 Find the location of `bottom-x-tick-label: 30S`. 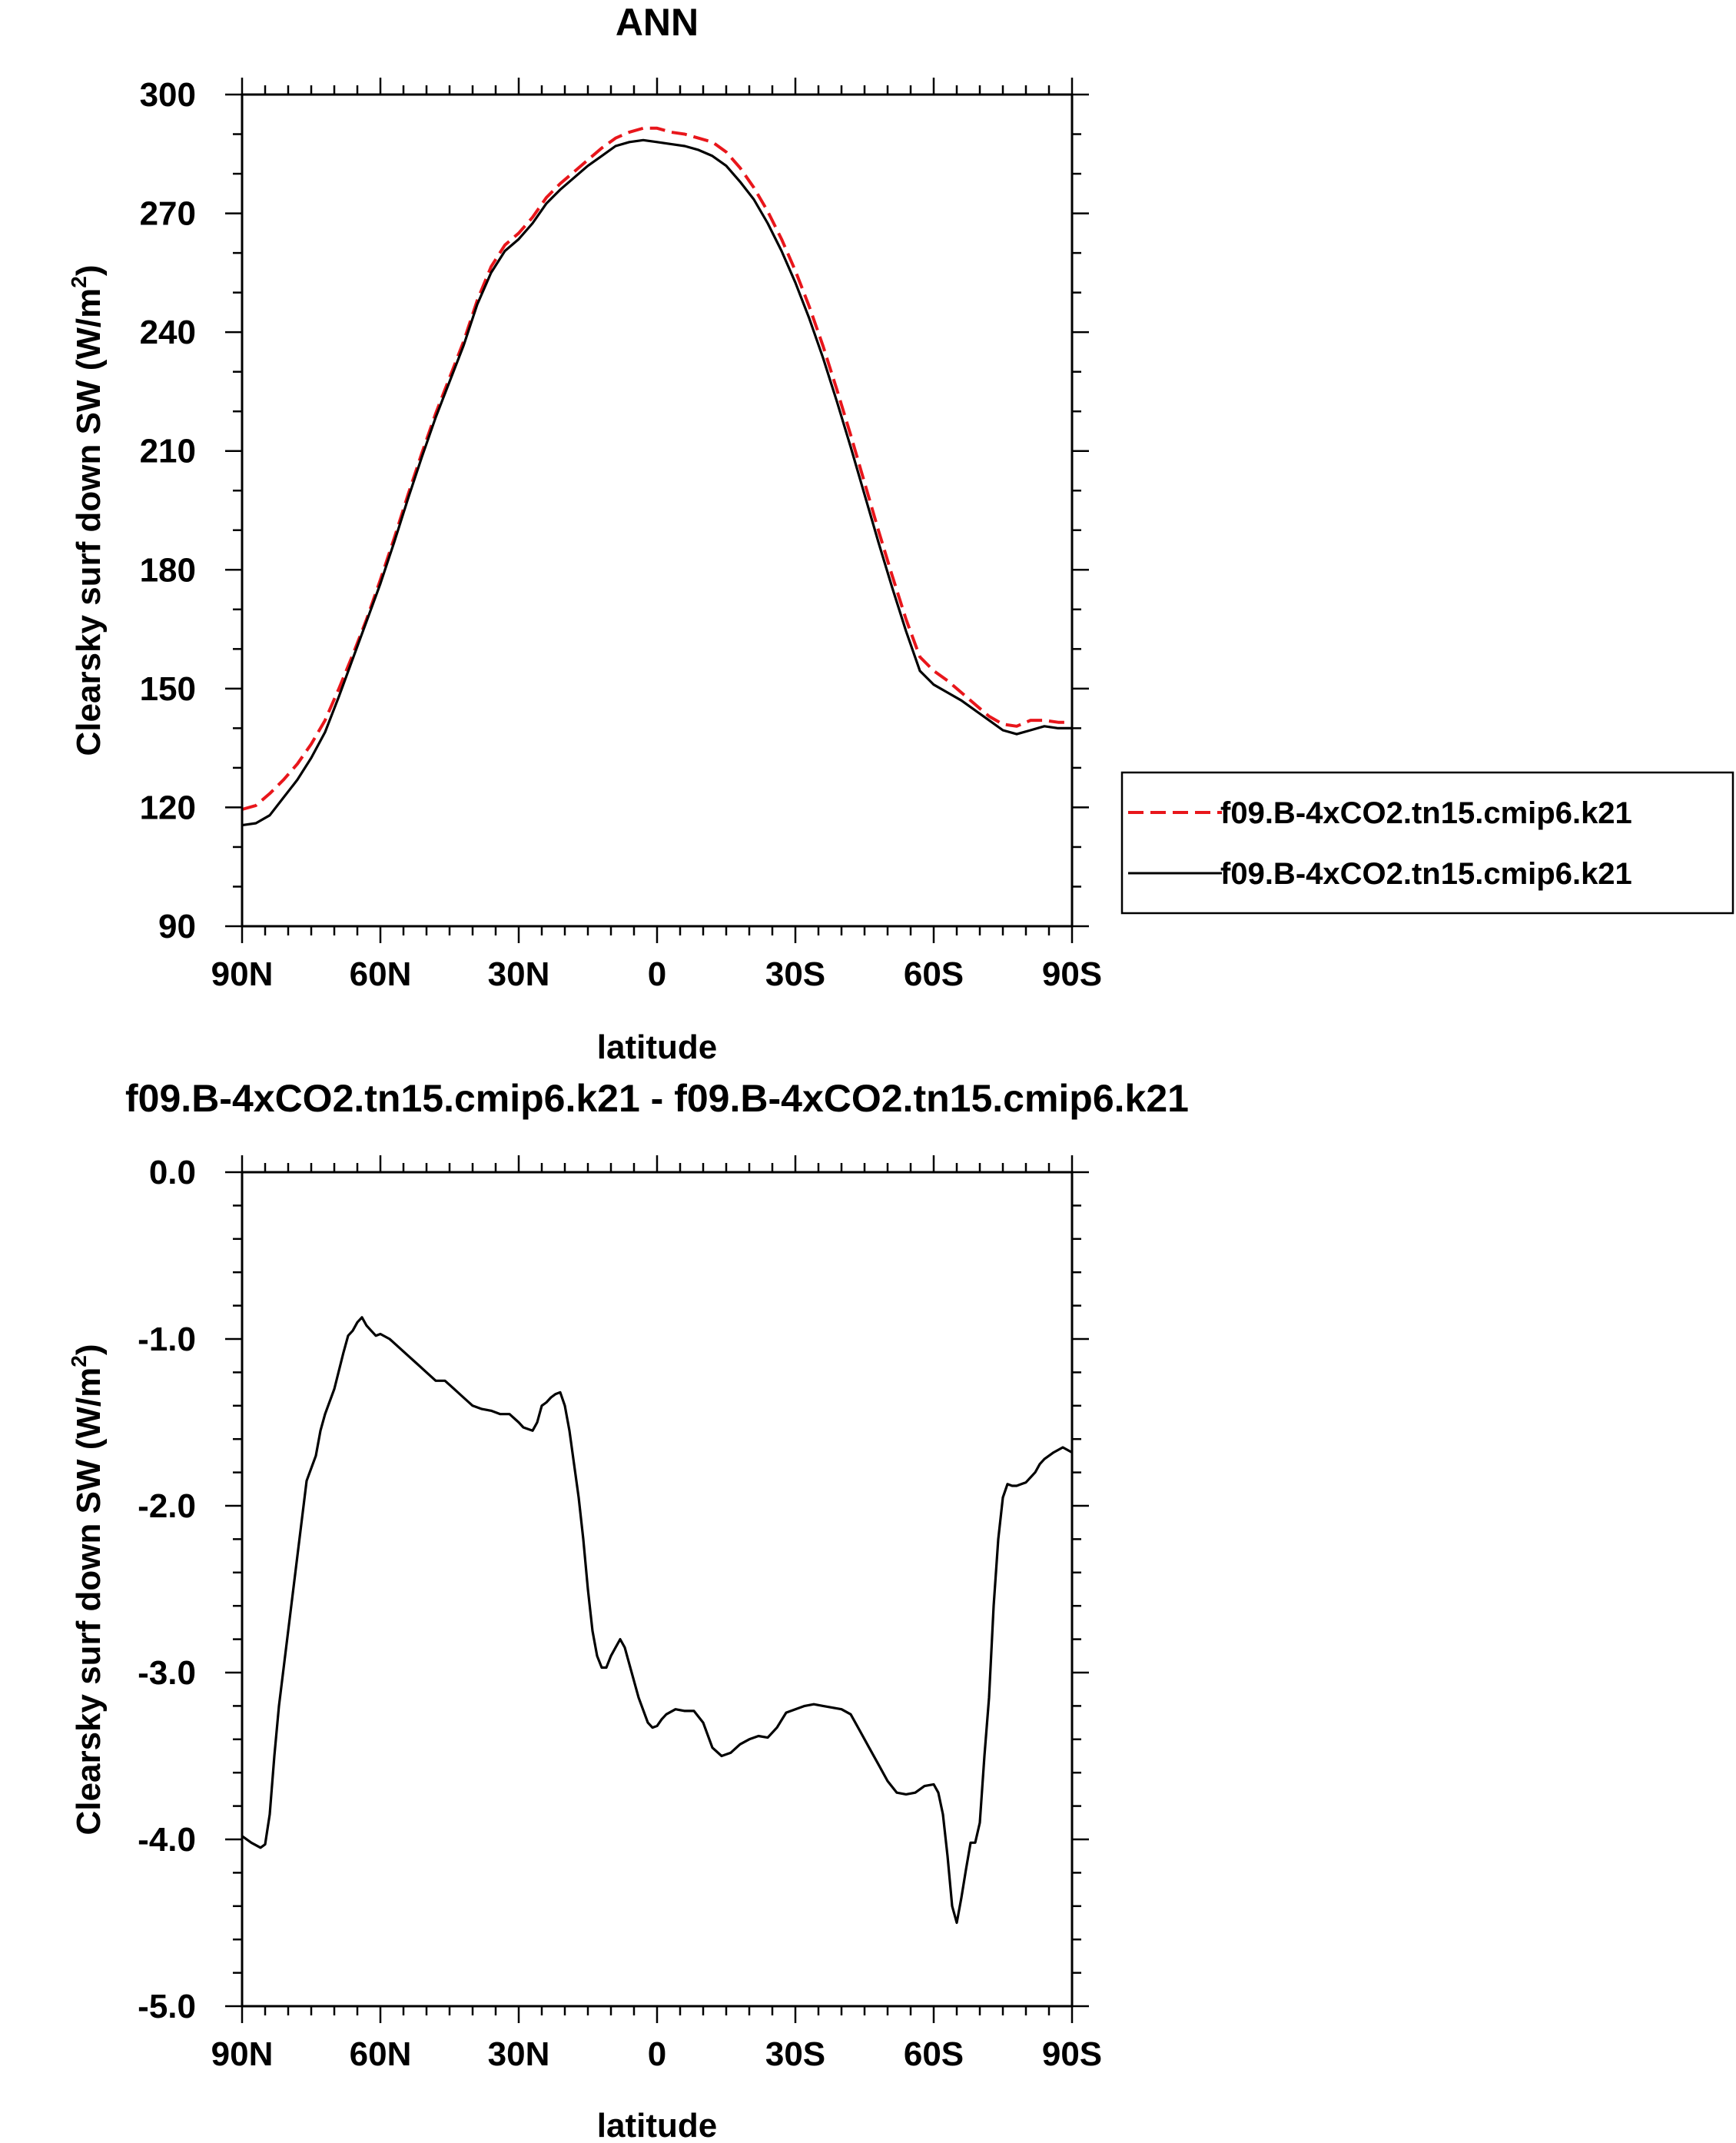

bottom-x-tick-label: 30S is located at coordinates (795, 2054).